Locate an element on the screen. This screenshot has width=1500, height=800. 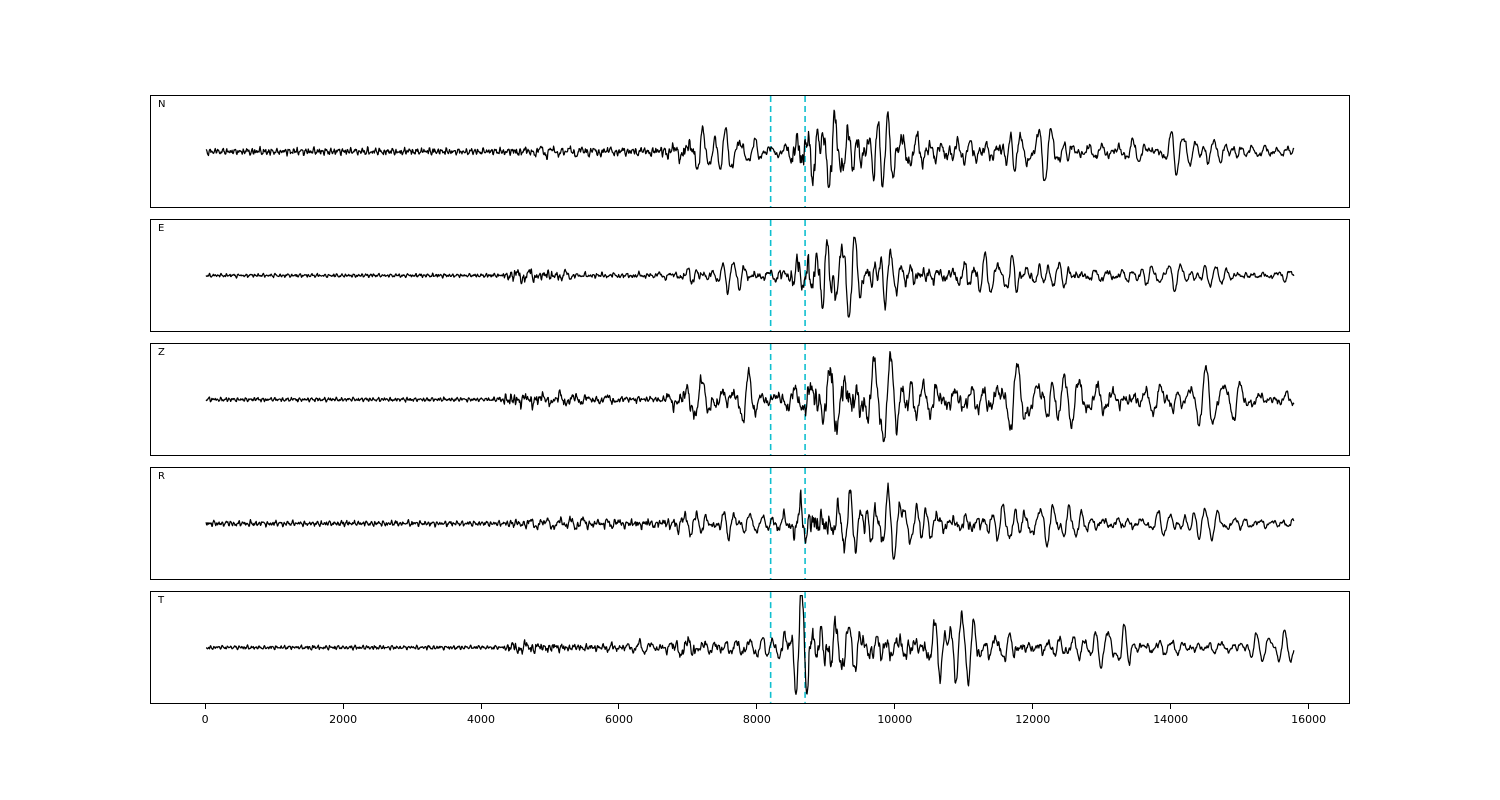
x-axis-tick-label: 2000 is located at coordinates (343, 719).